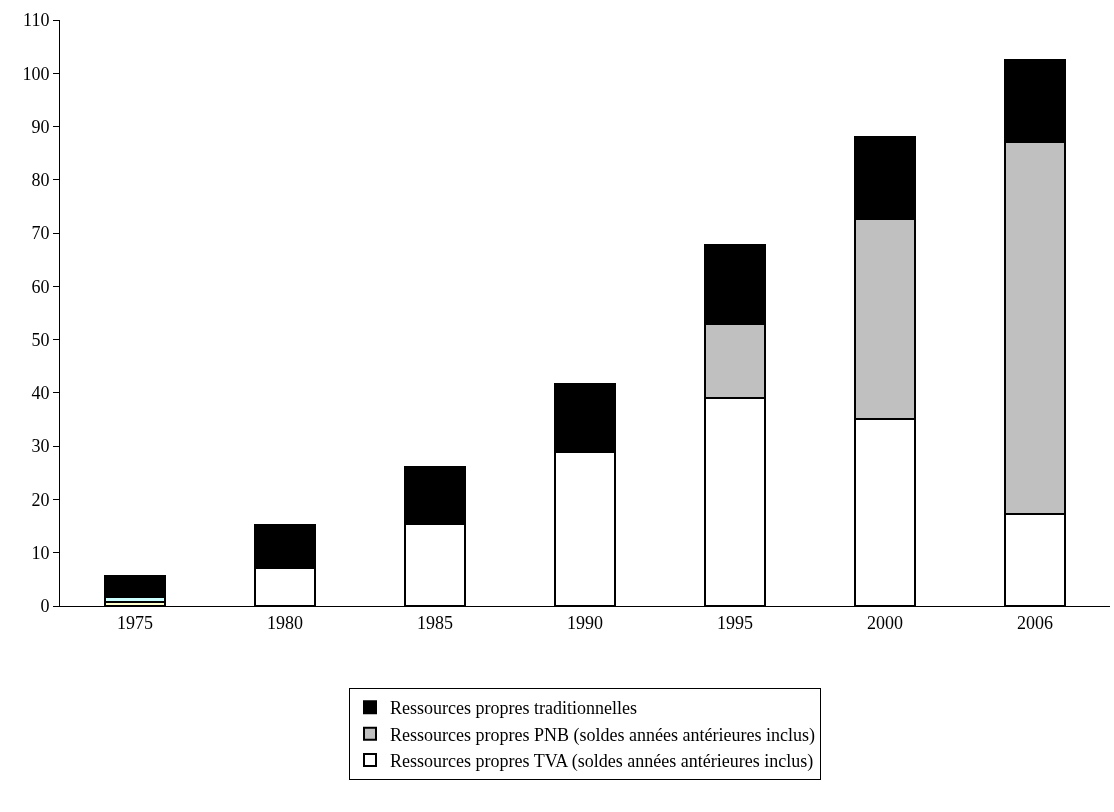 The width and height of the screenshot is (1114, 812). I want to click on x-tick-label: 1995, so click(735, 622).